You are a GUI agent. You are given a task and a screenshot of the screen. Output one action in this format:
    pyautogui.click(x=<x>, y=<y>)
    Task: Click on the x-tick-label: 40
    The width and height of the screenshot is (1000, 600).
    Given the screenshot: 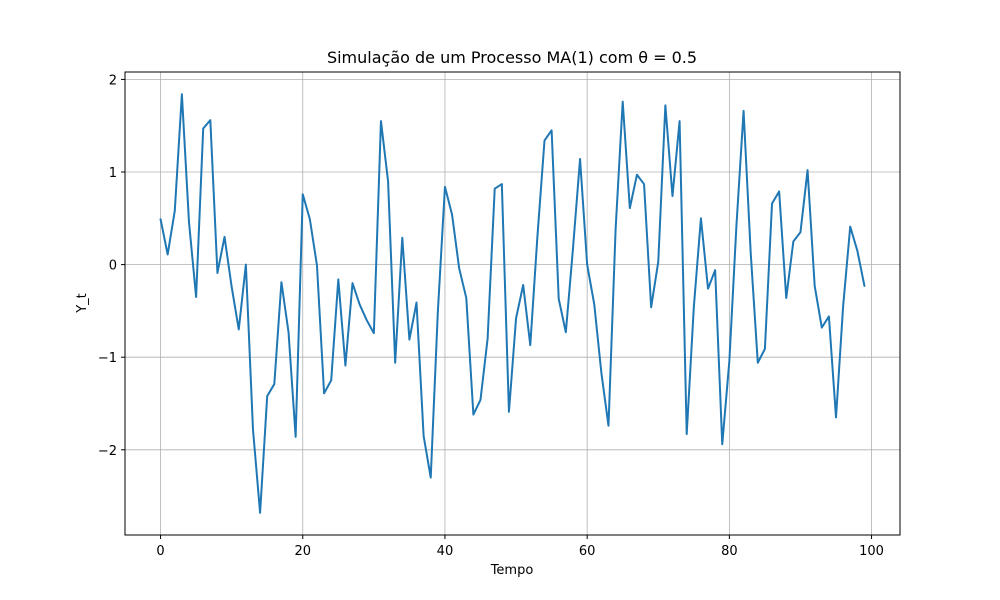 What is the action you would take?
    pyautogui.click(x=445, y=551)
    